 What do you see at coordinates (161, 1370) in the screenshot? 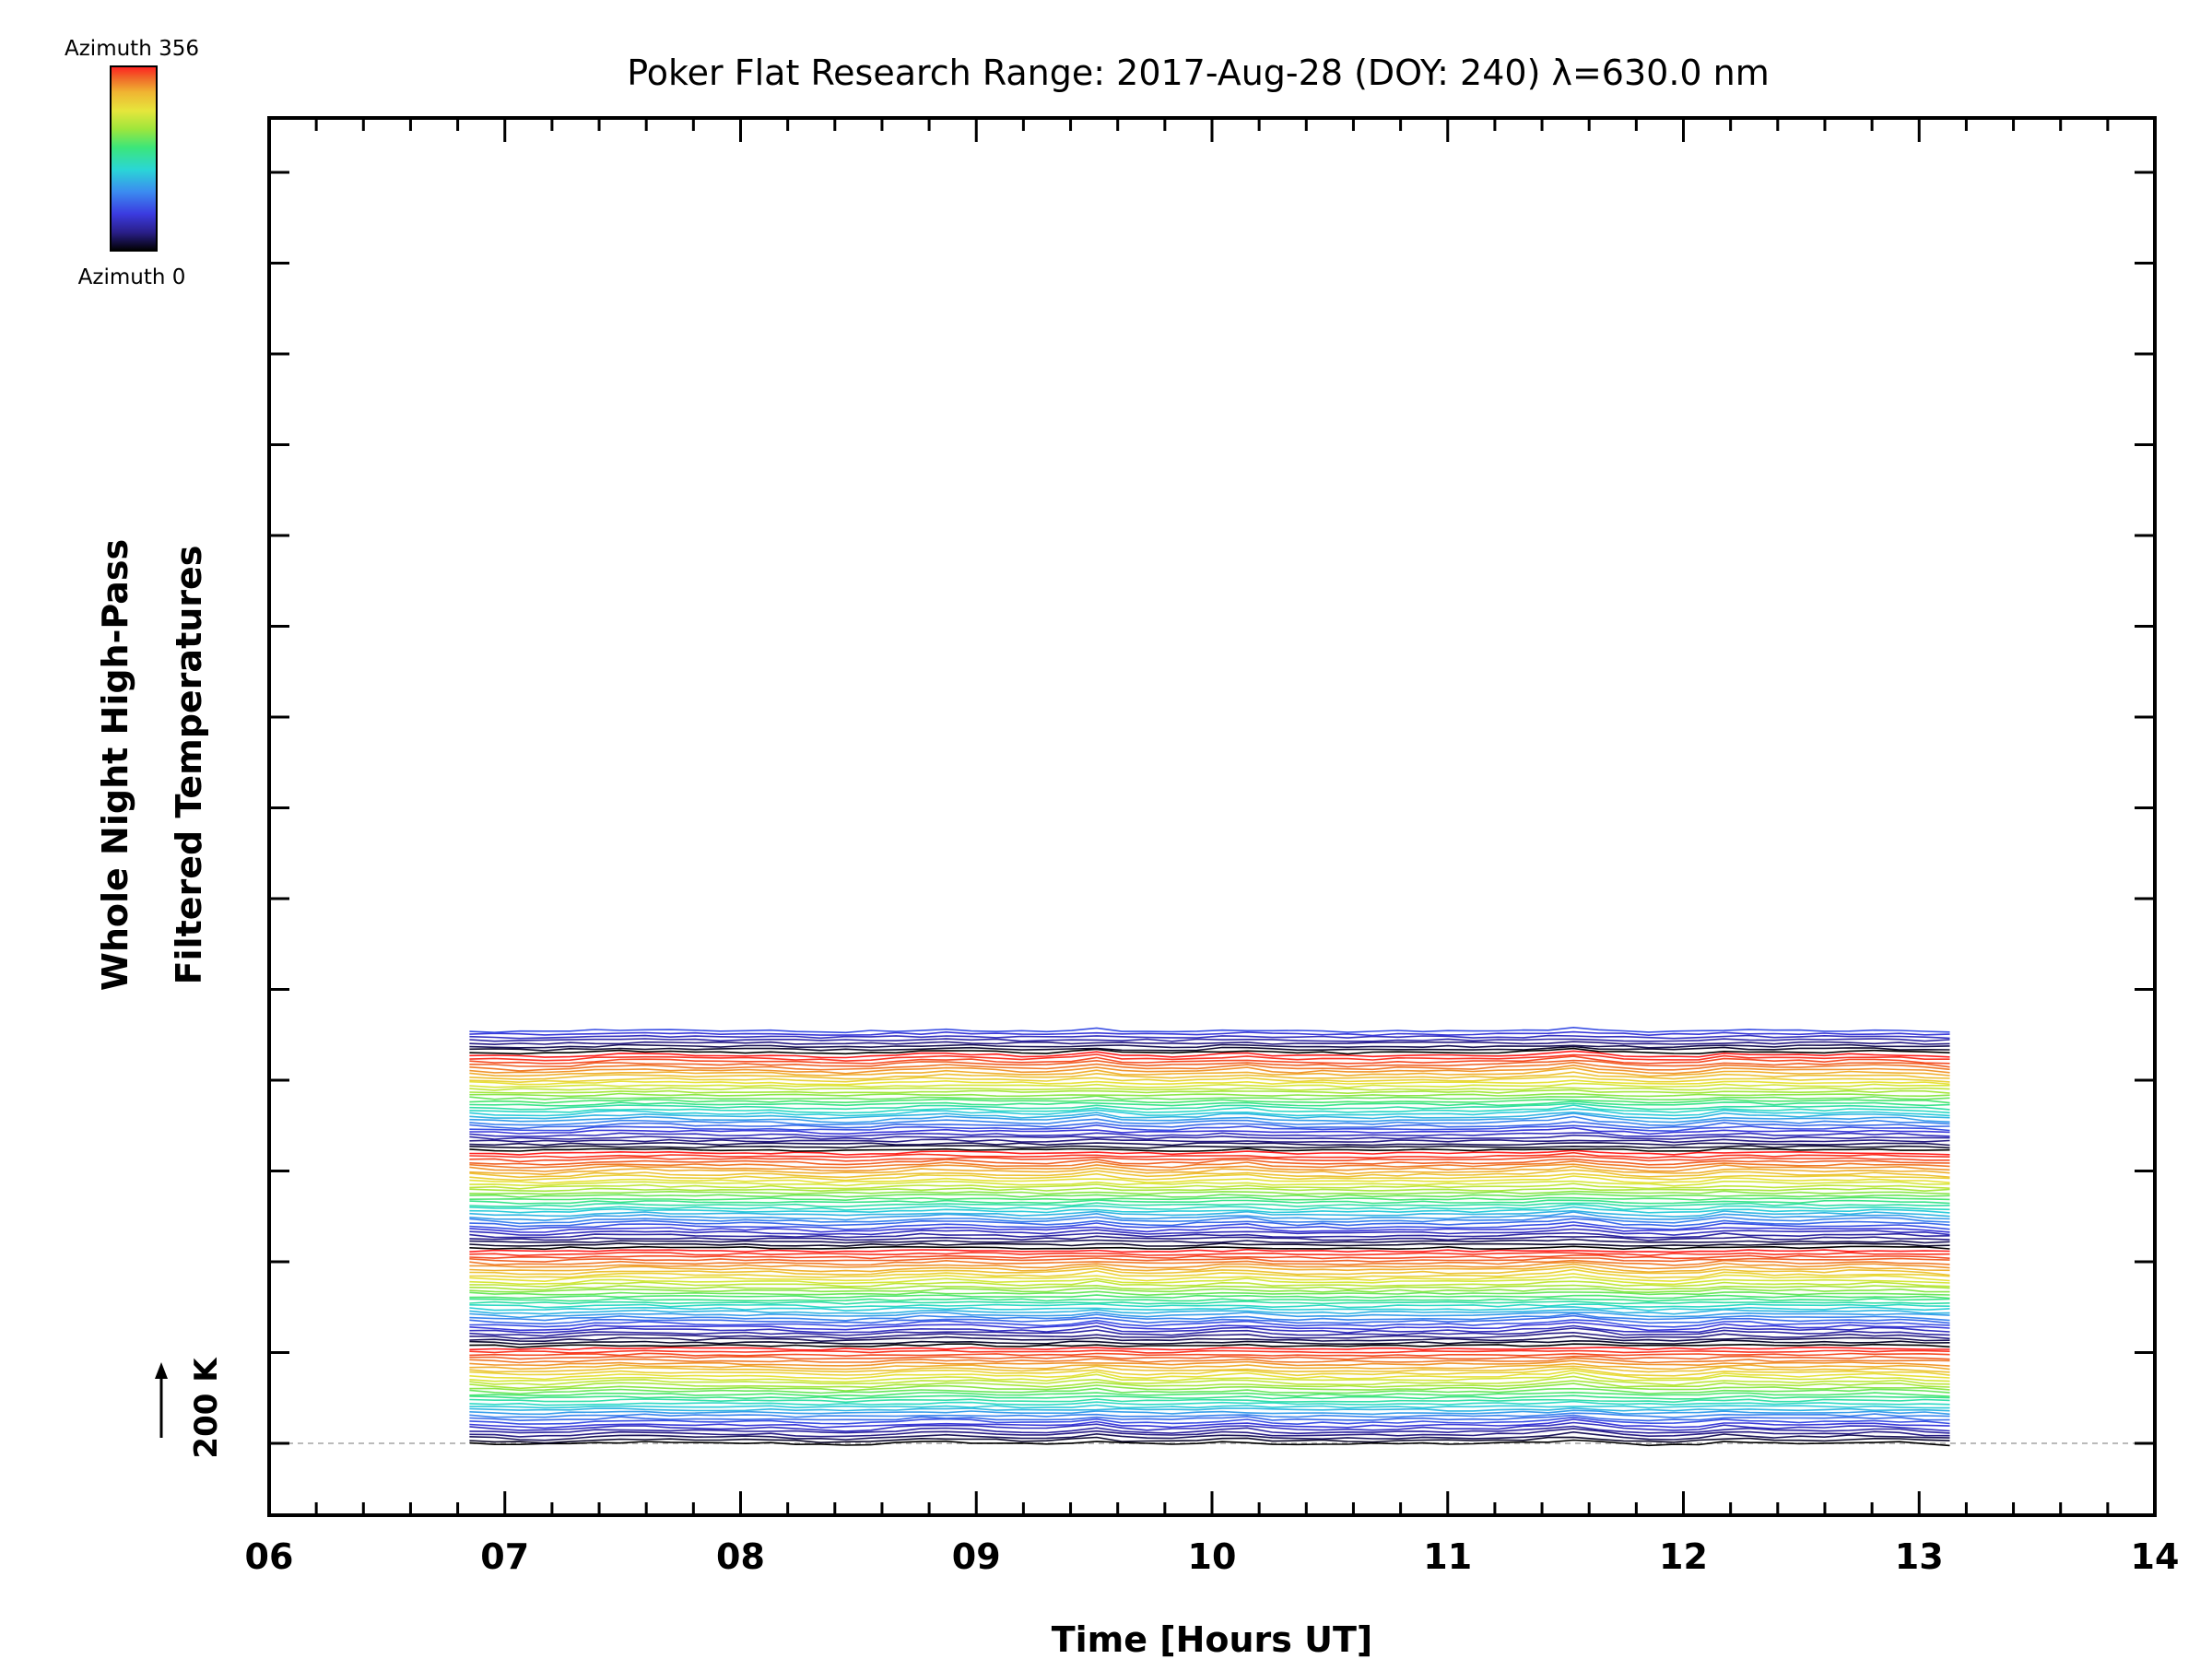
I see `scale-arrow-head` at bounding box center [161, 1370].